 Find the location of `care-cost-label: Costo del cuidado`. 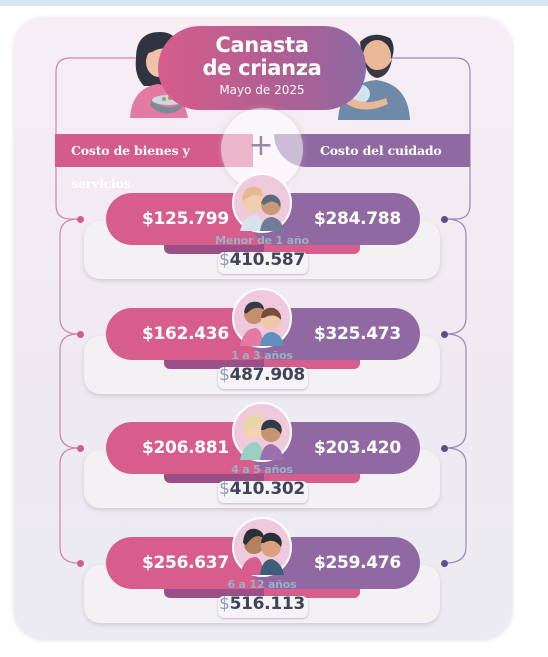

care-cost-label: Costo del cuidado is located at coordinates (372, 150).